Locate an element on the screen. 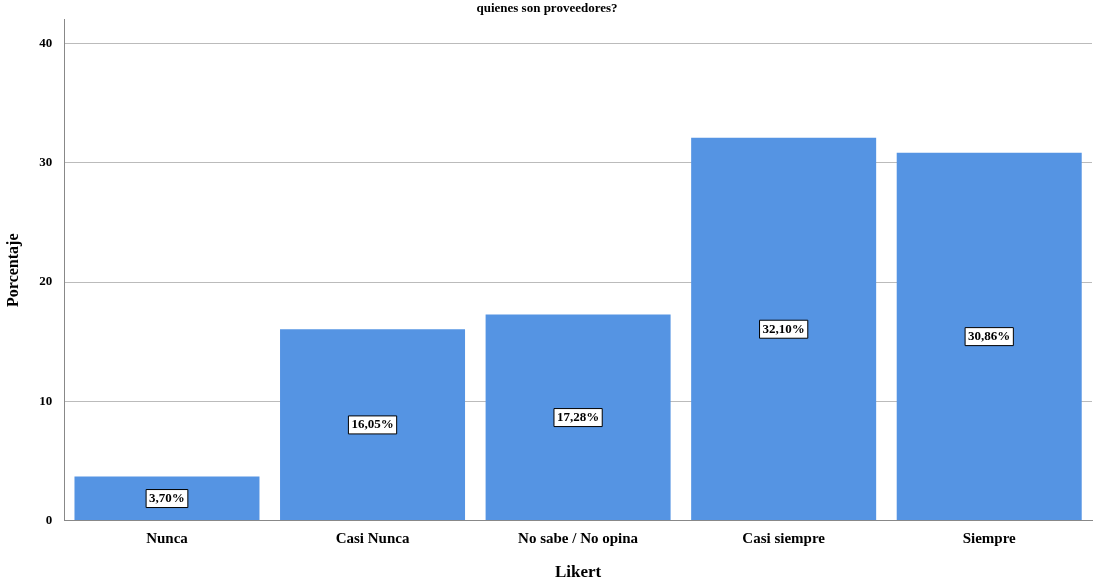 The width and height of the screenshot is (1094, 587). y-tick-label: 0 is located at coordinates (49, 519).